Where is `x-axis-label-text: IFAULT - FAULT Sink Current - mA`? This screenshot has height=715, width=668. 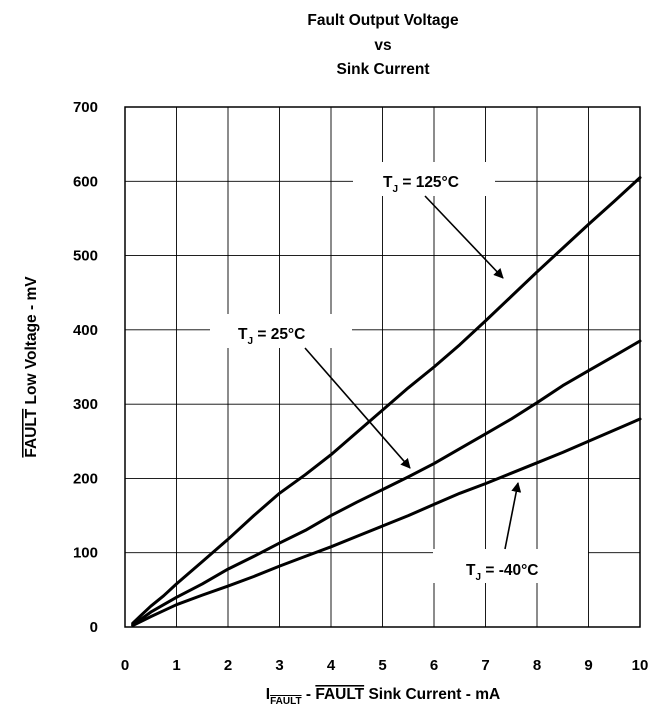 x-axis-label-text: IFAULT - FAULT Sink Current - mA is located at coordinates (383, 696).